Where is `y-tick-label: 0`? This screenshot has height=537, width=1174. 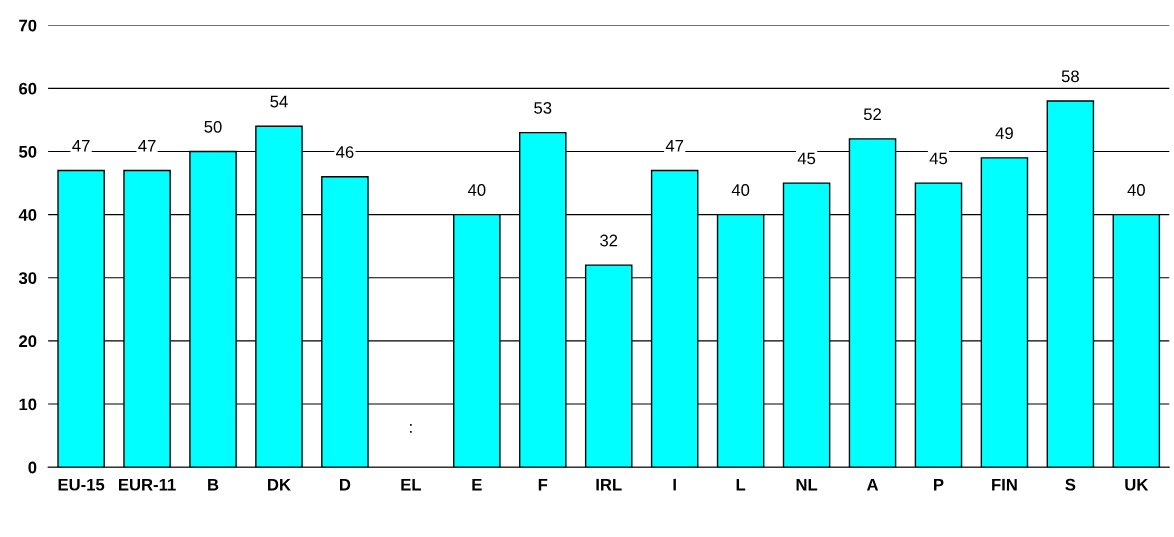
y-tick-label: 0 is located at coordinates (32, 467).